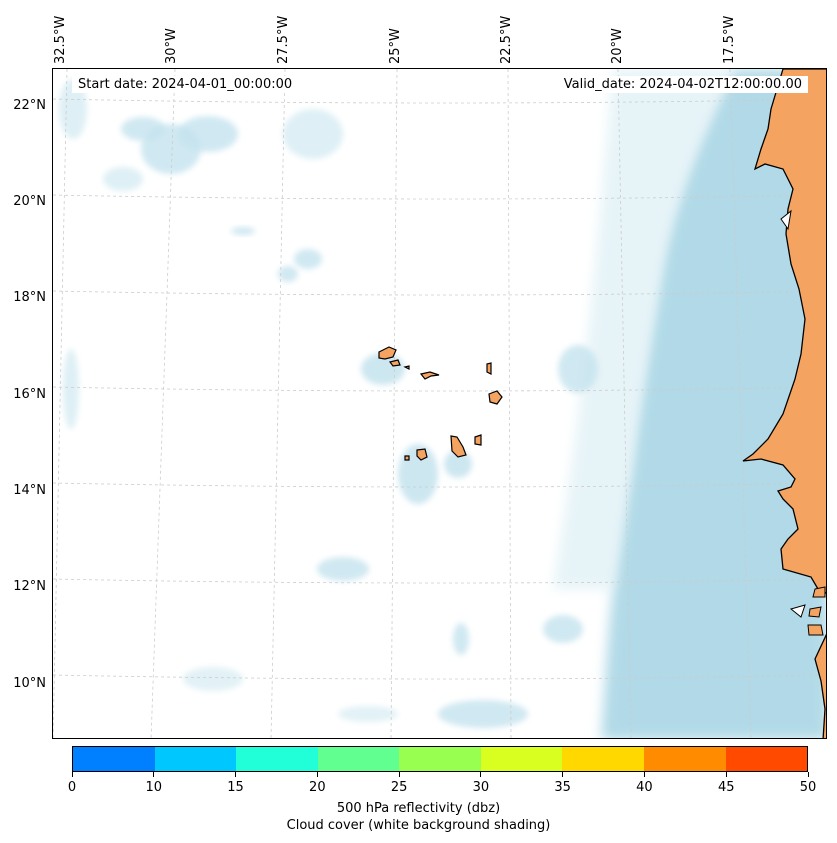 This screenshot has height=843, width=837. I want to click on lon-label-17-5w: 17.5°W, so click(729, 39).